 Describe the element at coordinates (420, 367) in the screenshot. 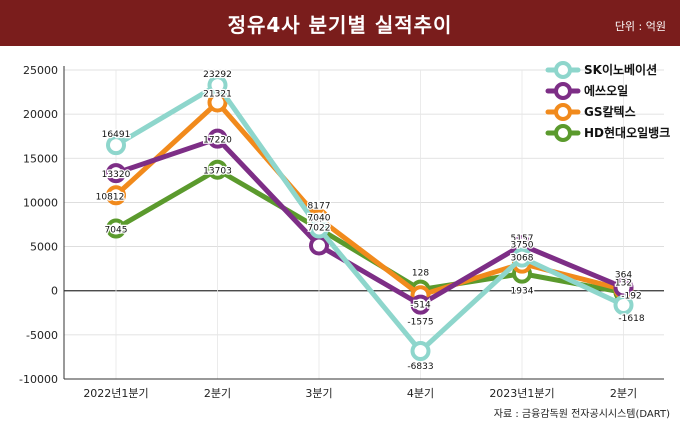

I see `data-label: -6833` at that location.